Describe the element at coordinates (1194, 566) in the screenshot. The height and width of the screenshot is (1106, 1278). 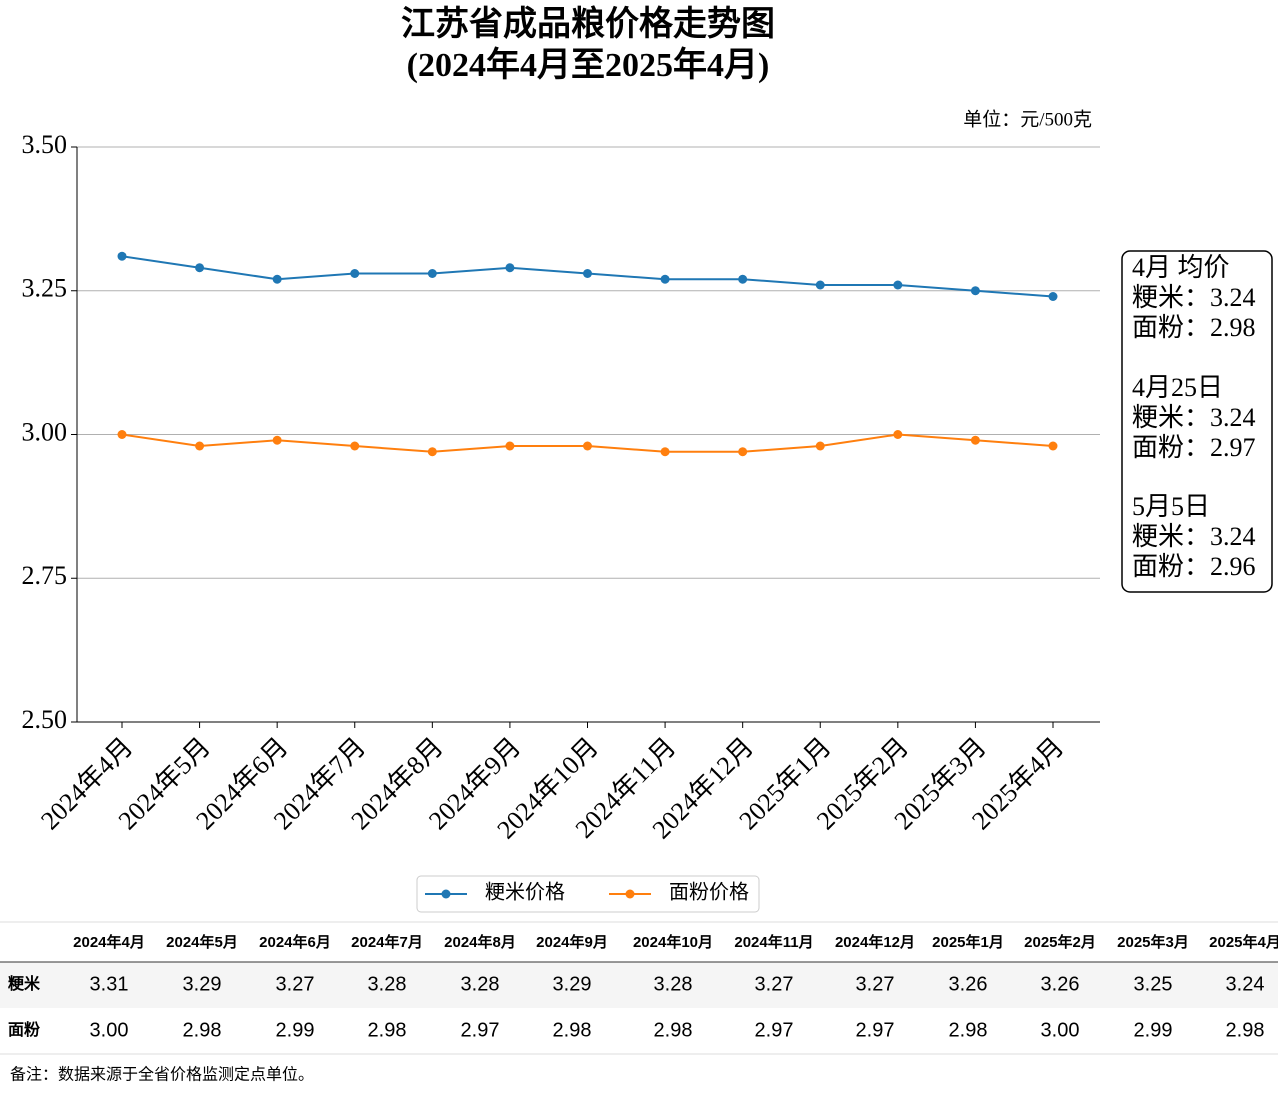
I see `annotation-line: 面粉：2.96` at that location.